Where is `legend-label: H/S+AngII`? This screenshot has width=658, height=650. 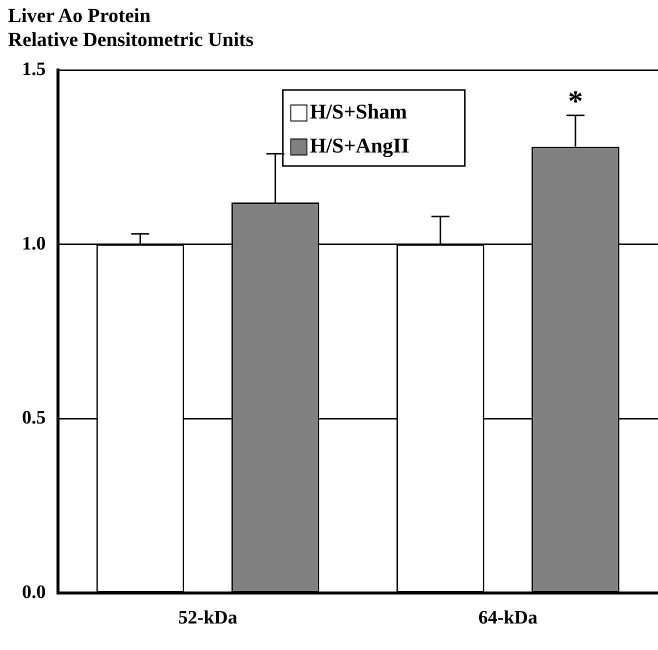 legend-label: H/S+AngII is located at coordinates (360, 145).